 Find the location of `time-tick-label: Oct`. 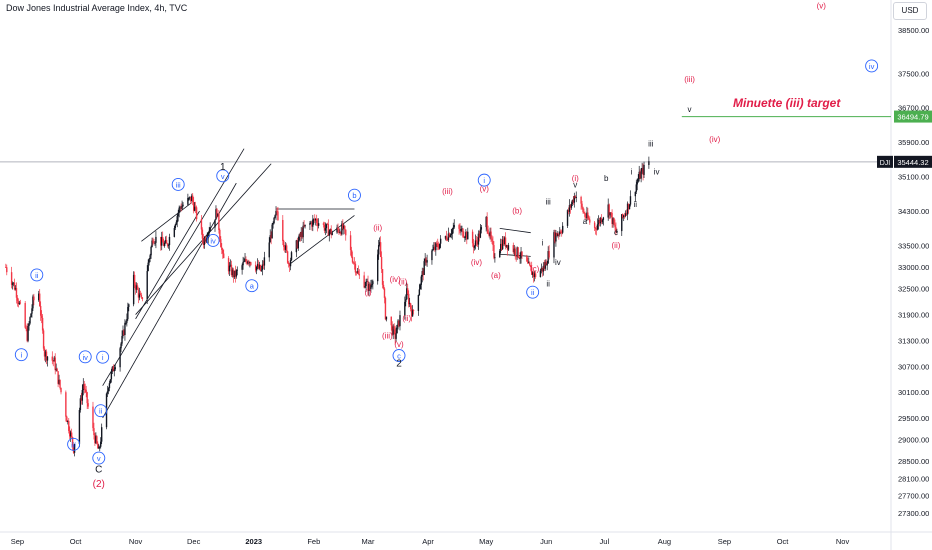

time-tick-label: Oct is located at coordinates (783, 541).